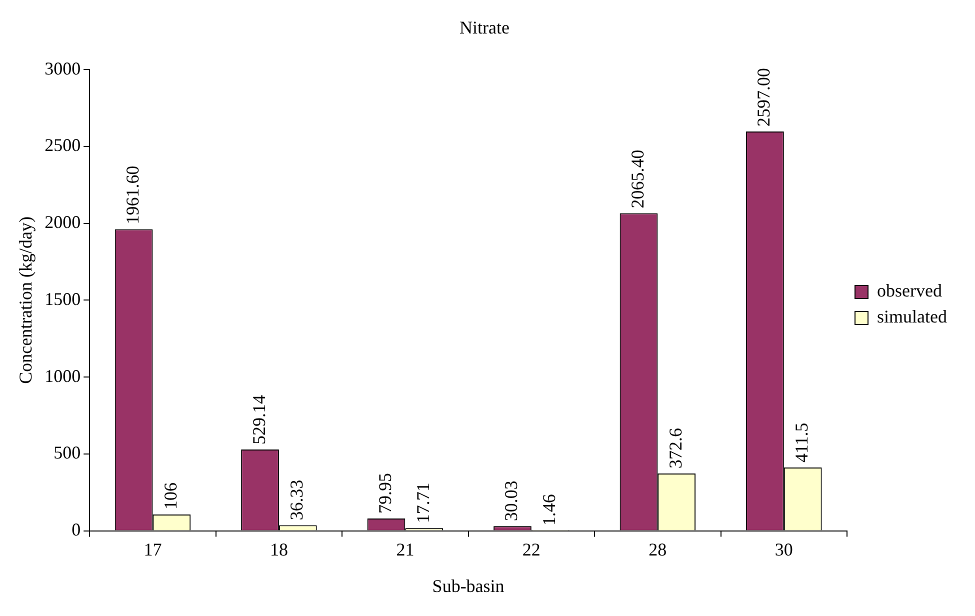 The width and height of the screenshot is (975, 616). Describe the element at coordinates (405, 549) in the screenshot. I see `x-tick-label: 21` at that location.